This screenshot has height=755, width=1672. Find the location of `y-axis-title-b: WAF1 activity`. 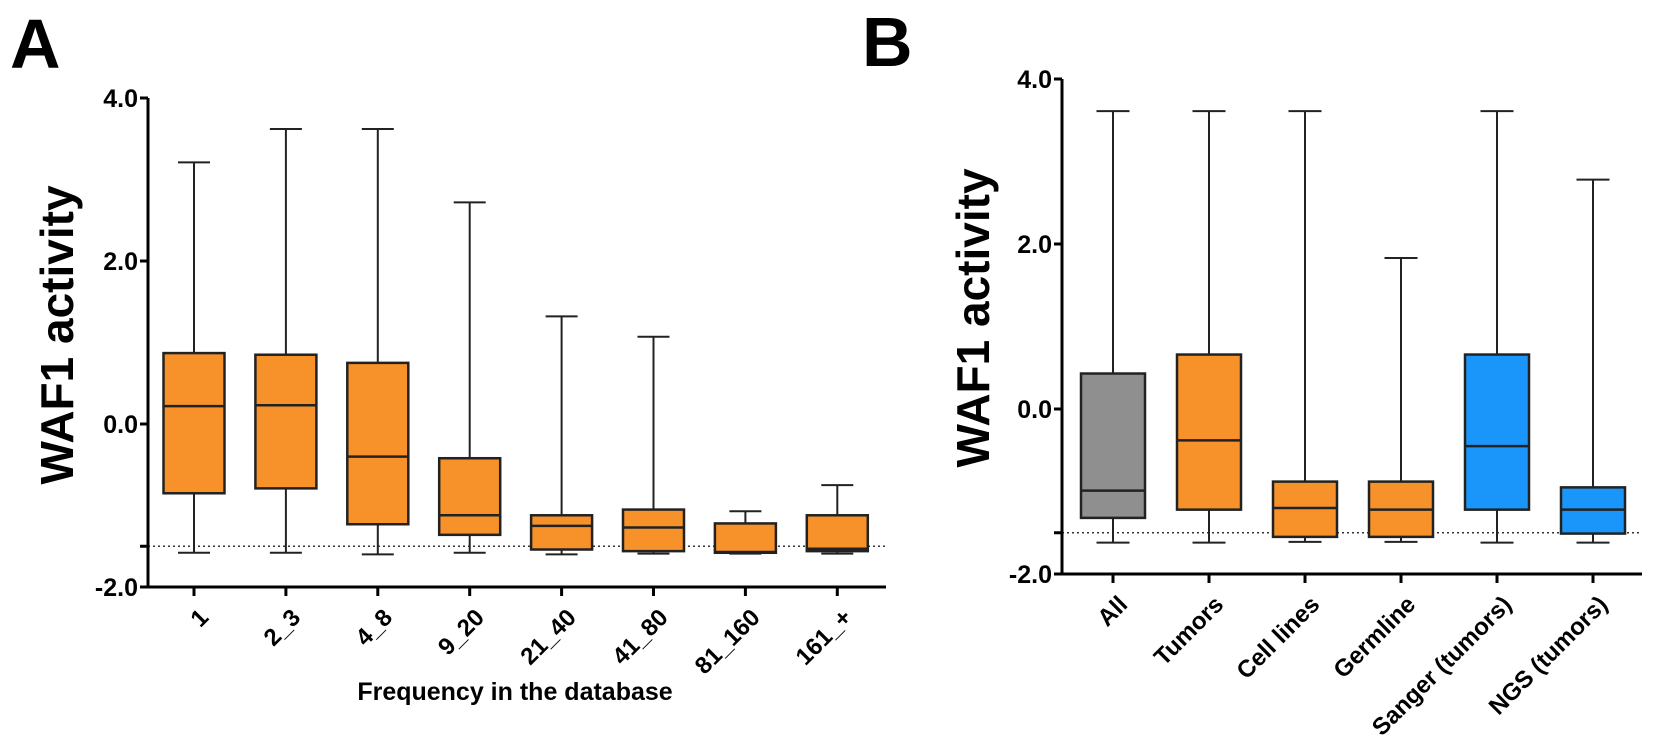

y-axis-title-b: WAF1 activity is located at coordinates (973, 318).